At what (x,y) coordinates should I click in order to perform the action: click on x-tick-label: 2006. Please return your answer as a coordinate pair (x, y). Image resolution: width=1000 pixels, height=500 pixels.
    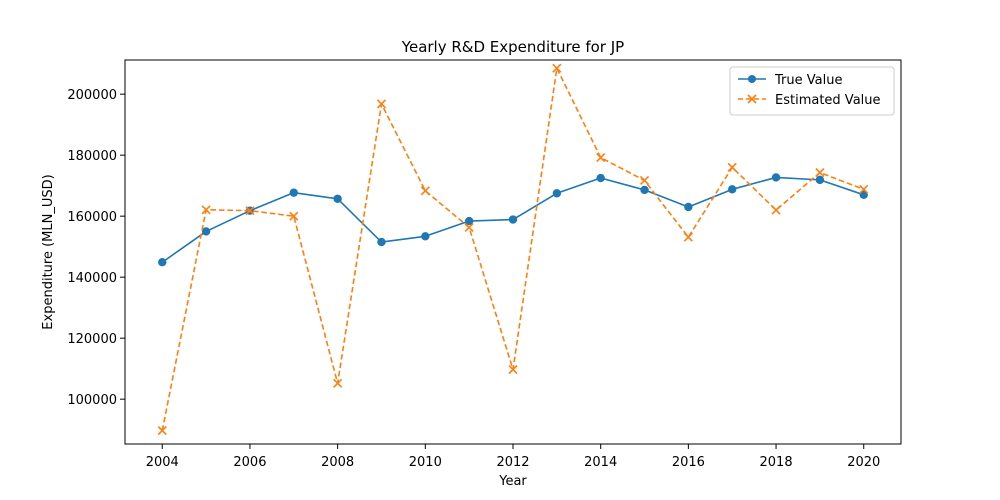
    Looking at the image, I should click on (249, 462).